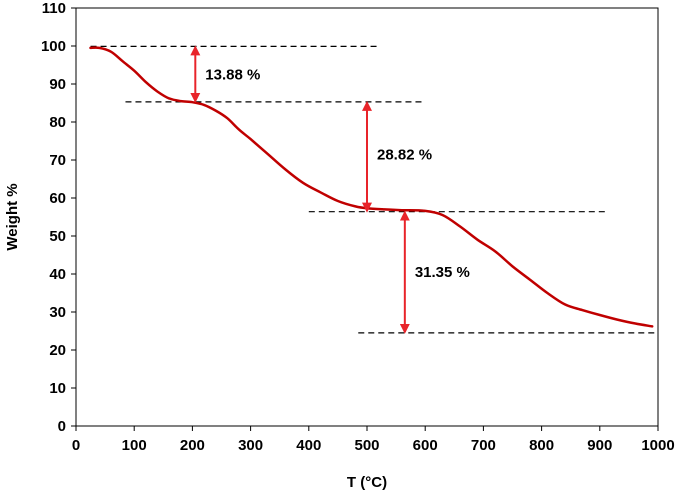  I want to click on y-tick-label: 10, so click(57, 388).